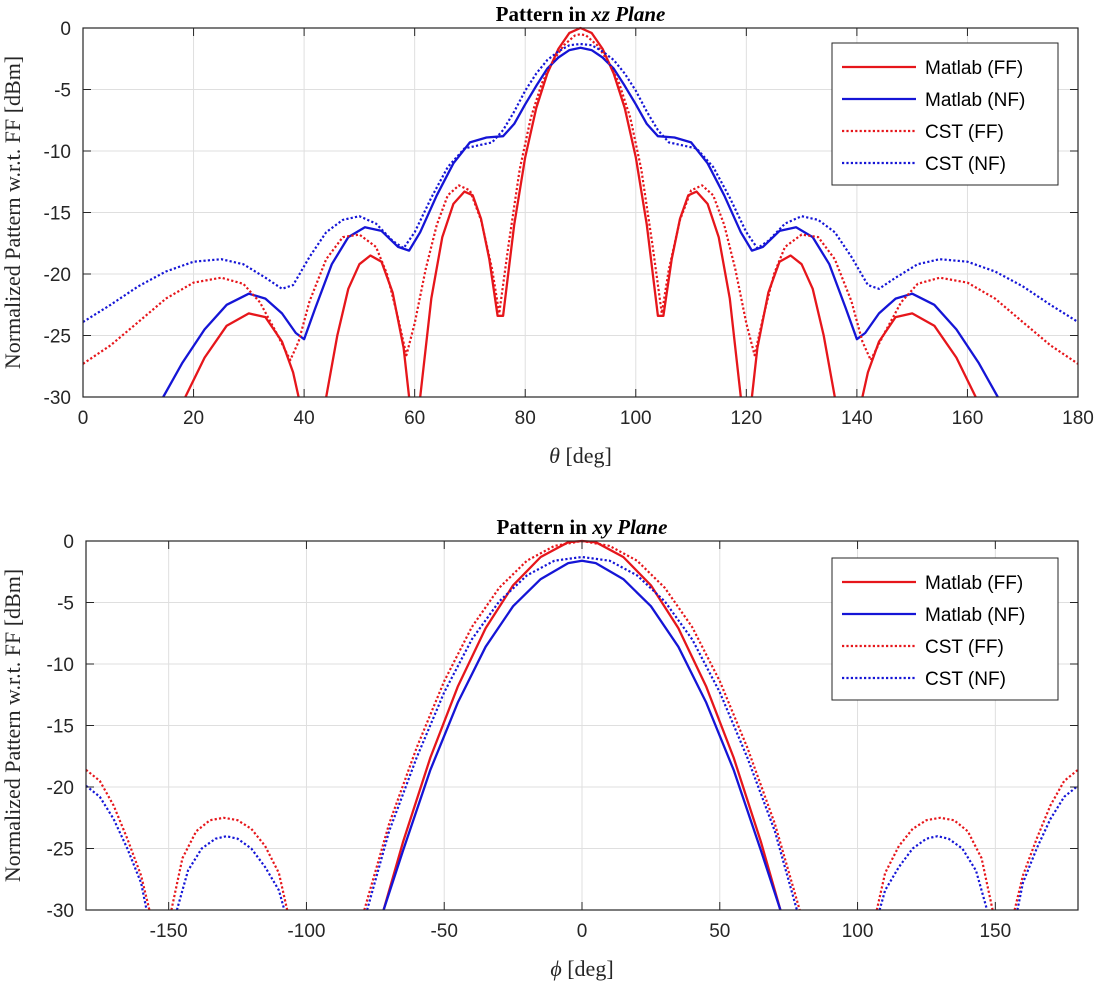 Image resolution: width=1100 pixels, height=989 pixels. What do you see at coordinates (525, 418) in the screenshot?
I see `x-tick-label: 80` at bounding box center [525, 418].